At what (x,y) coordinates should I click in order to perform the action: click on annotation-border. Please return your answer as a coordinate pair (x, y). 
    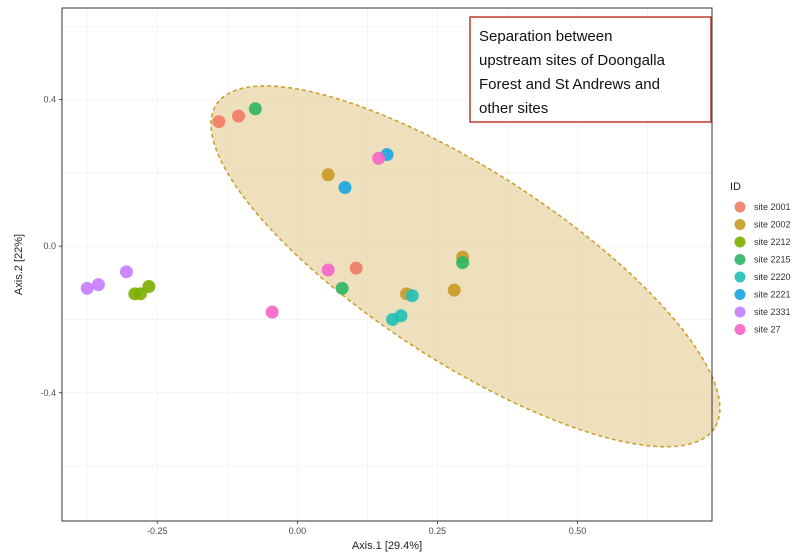
    Looking at the image, I should click on (590, 69).